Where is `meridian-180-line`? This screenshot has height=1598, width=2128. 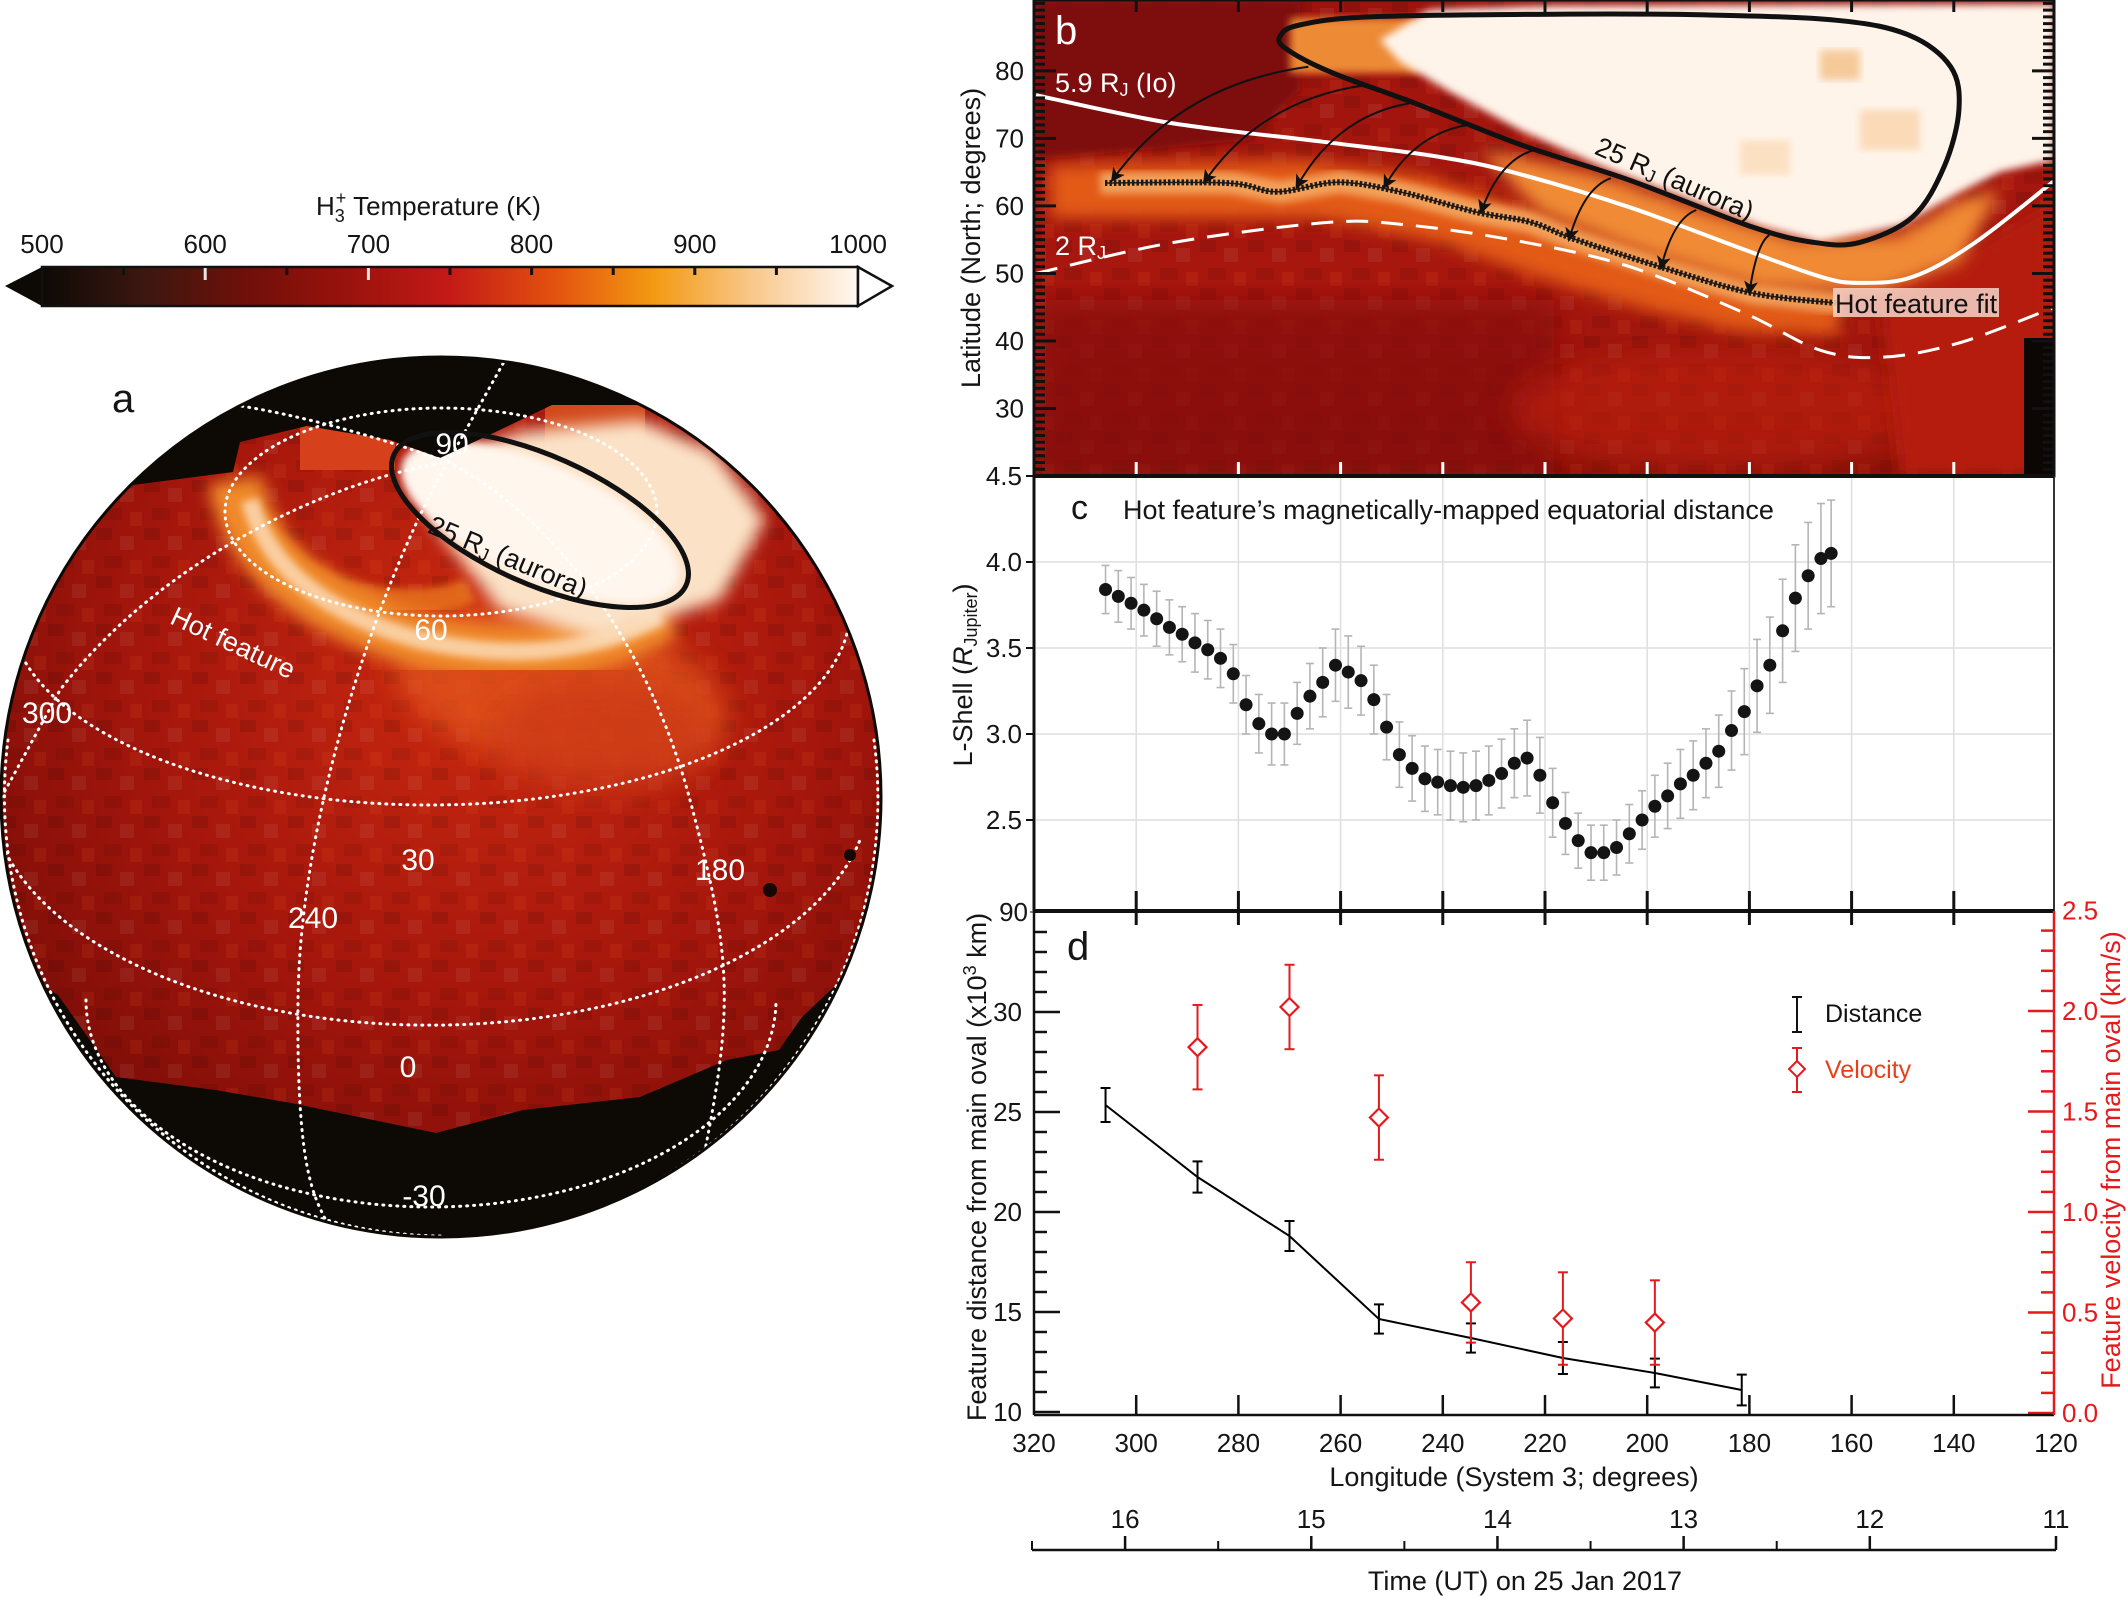 meridian-180-line is located at coordinates (586, 848).